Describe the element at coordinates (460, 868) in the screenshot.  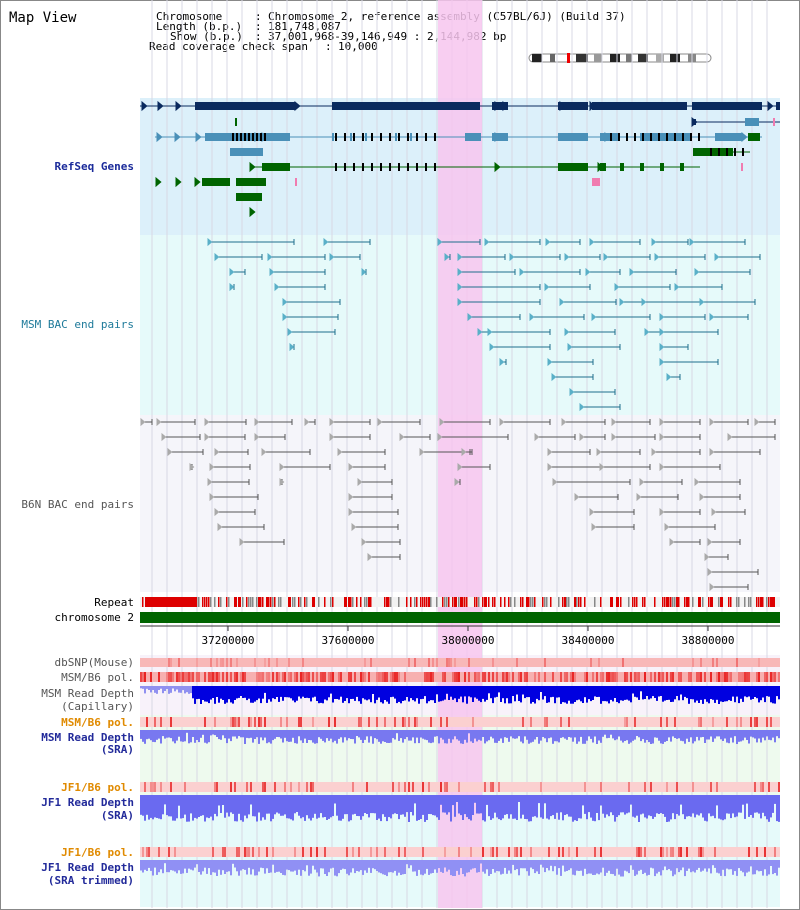
I see `jf1-depth-trimmed-track` at that location.